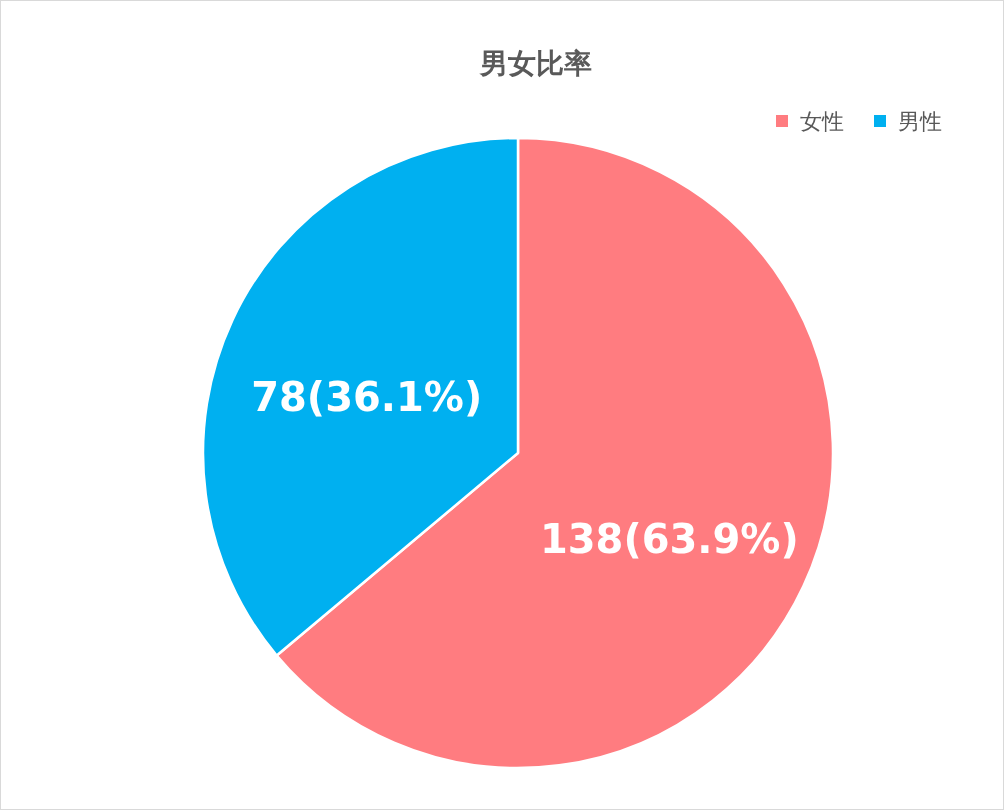 The height and width of the screenshot is (810, 1004). What do you see at coordinates (536, 63) in the screenshot?
I see `title: 男女比率` at bounding box center [536, 63].